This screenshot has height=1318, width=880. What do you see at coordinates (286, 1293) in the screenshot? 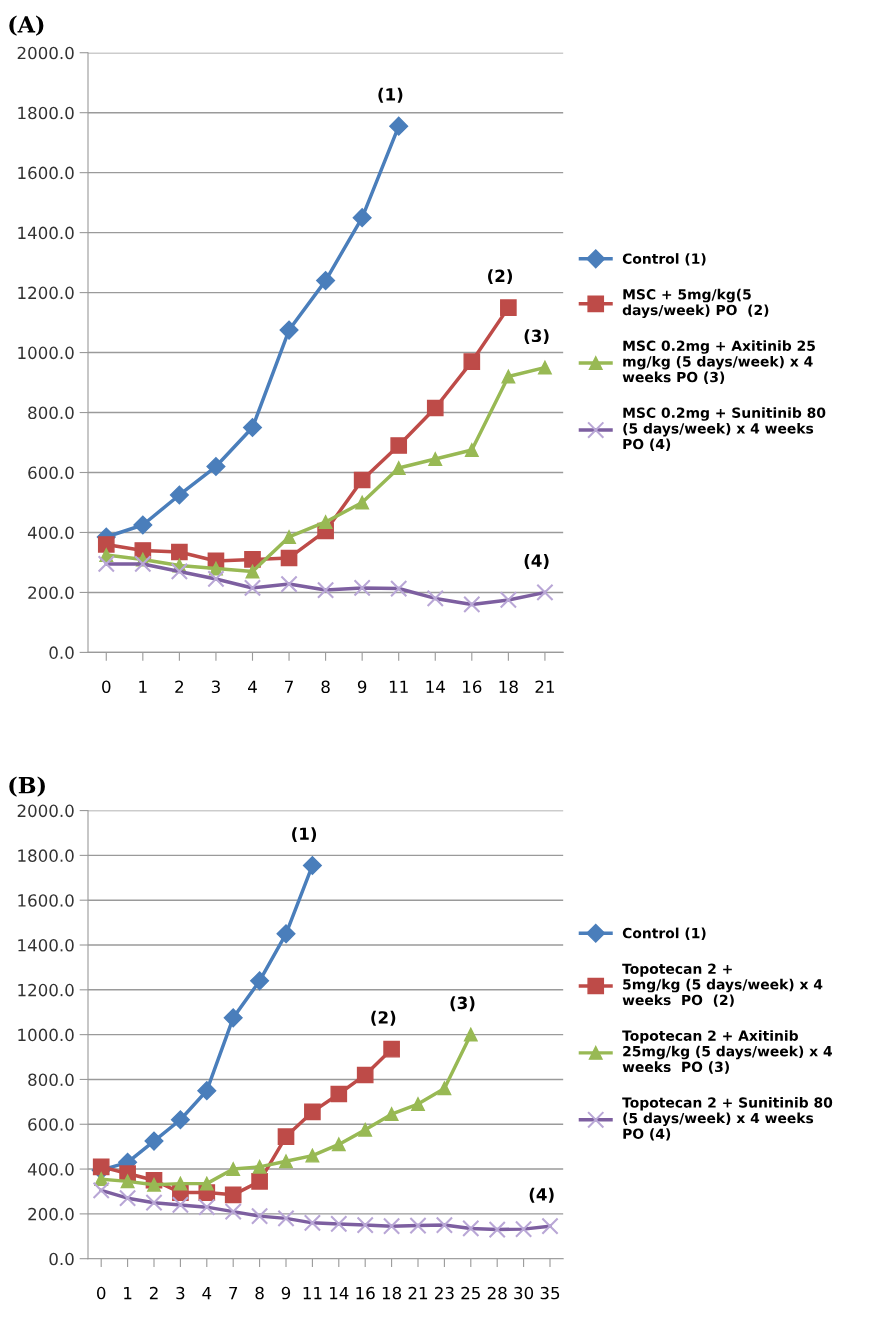
I see `x-tick-label: 9` at bounding box center [286, 1293].